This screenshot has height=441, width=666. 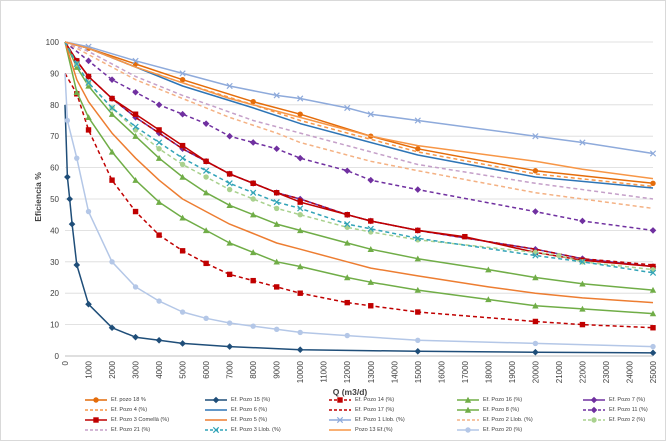 I want to click on x-tick-label: 1000, so click(x=89, y=369).